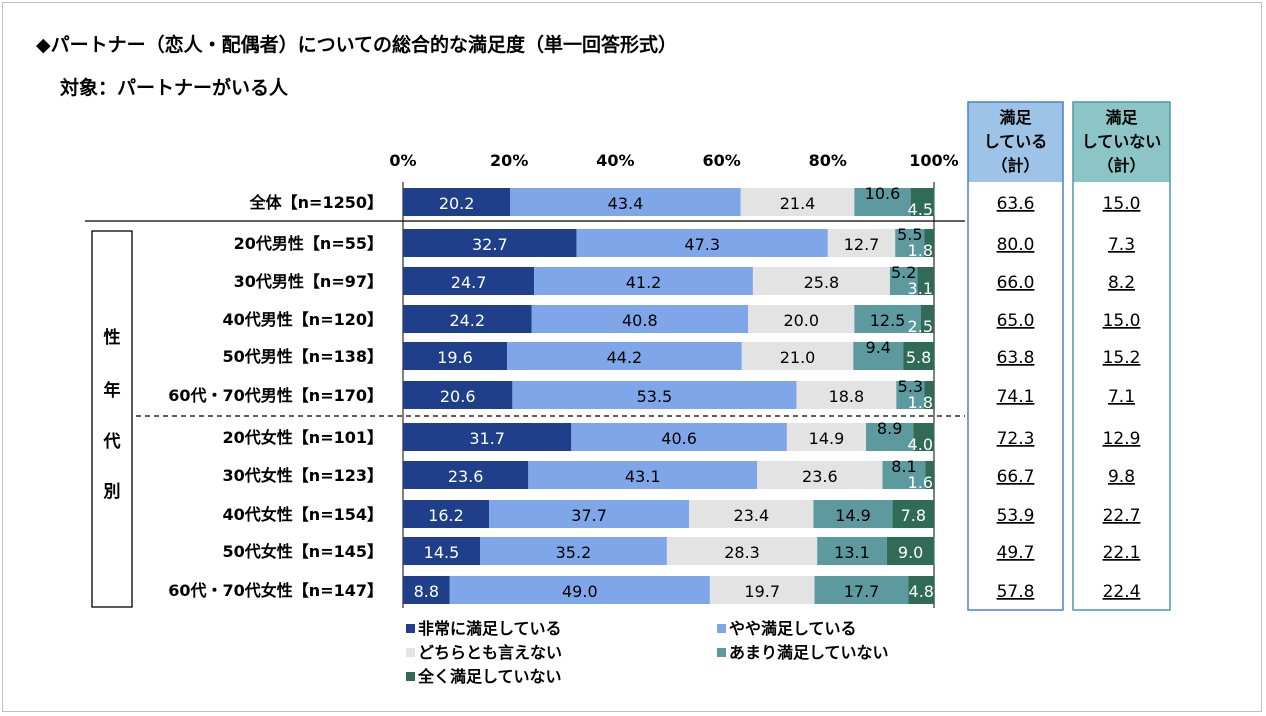 The width and height of the screenshot is (1266, 716). Describe the element at coordinates (798, 203) in the screenshot. I see `data-label: 21.4` at that location.